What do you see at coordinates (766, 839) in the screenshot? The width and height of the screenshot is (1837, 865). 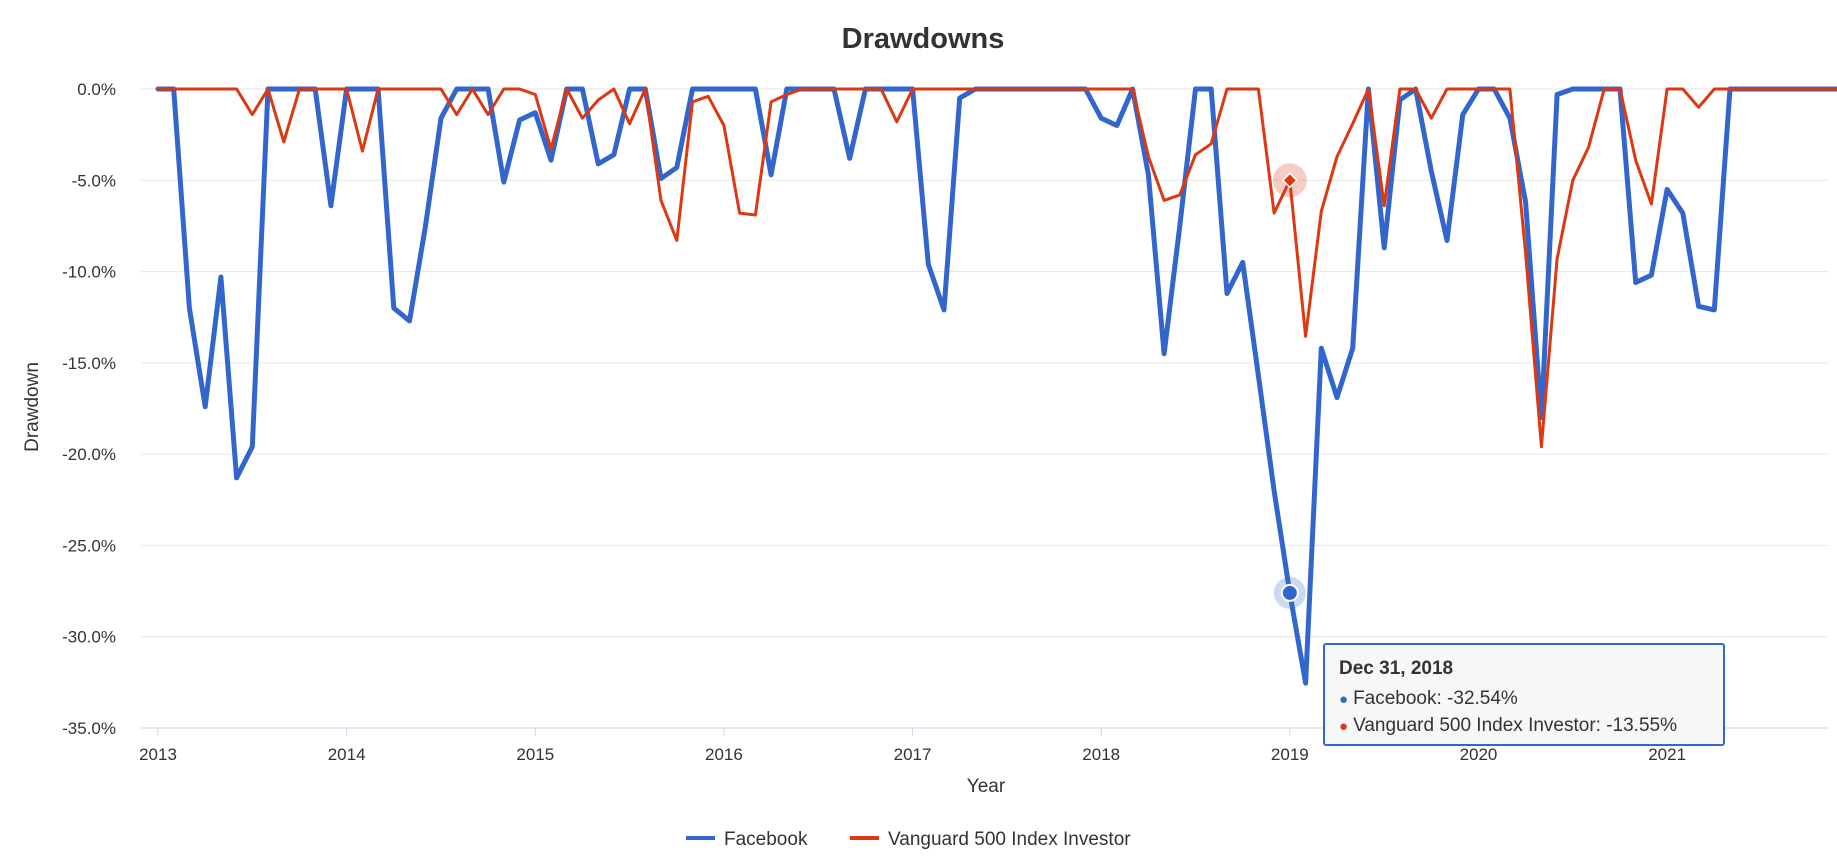 I see `legend-label-facebook: Facebook` at bounding box center [766, 839].